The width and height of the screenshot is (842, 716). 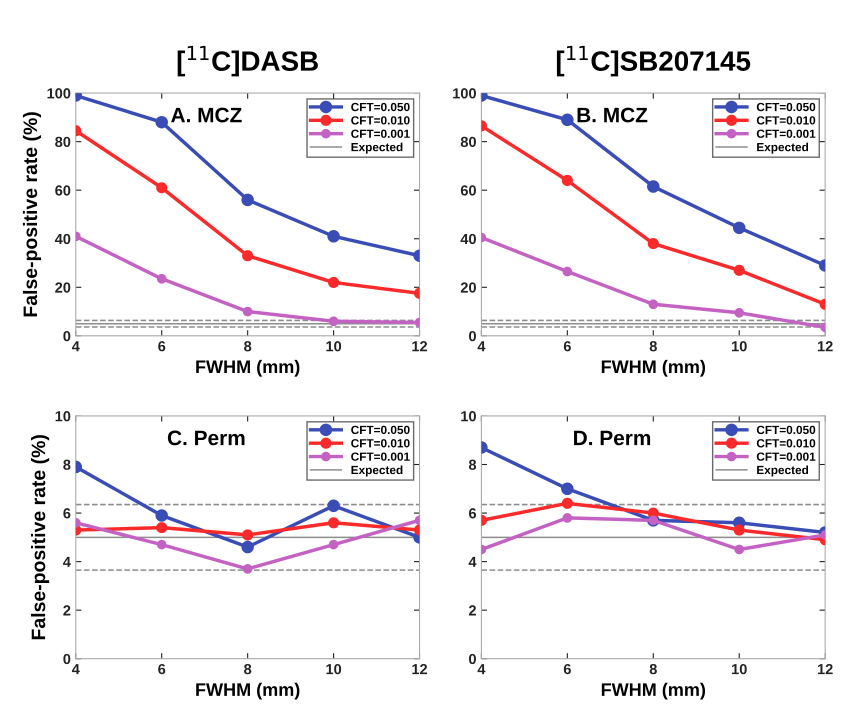 I want to click on annotation: A. MCZ, so click(x=206, y=115).